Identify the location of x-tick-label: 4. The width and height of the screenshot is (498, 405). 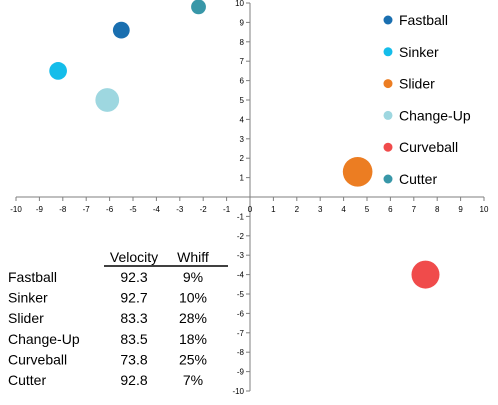
(343, 209).